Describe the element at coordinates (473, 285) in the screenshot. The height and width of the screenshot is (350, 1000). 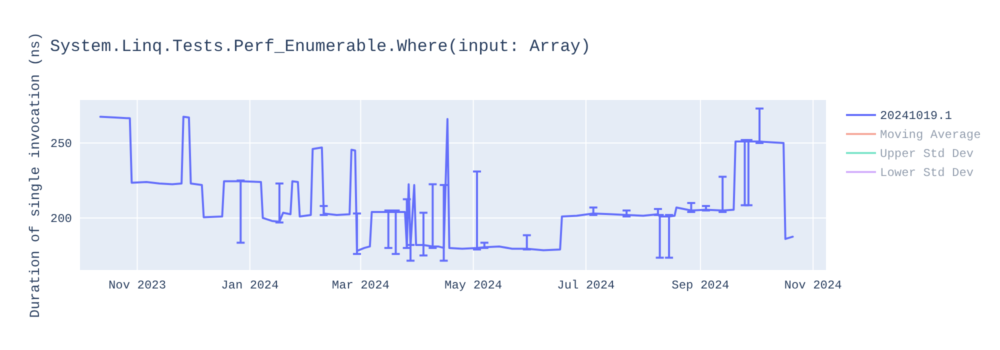
I see `x-tick-label: May 2024` at that location.